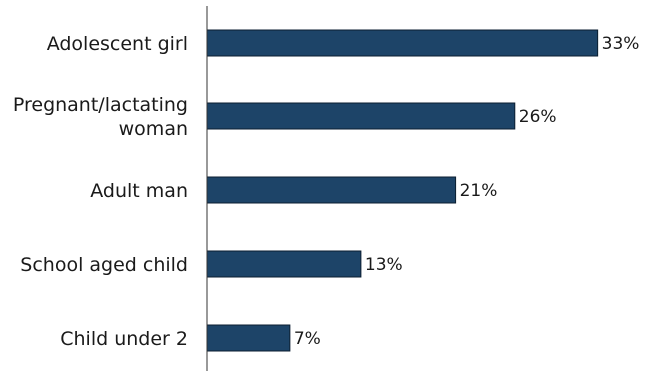 This screenshot has height=371, width=656. I want to click on data-label: 7%, so click(307, 339).